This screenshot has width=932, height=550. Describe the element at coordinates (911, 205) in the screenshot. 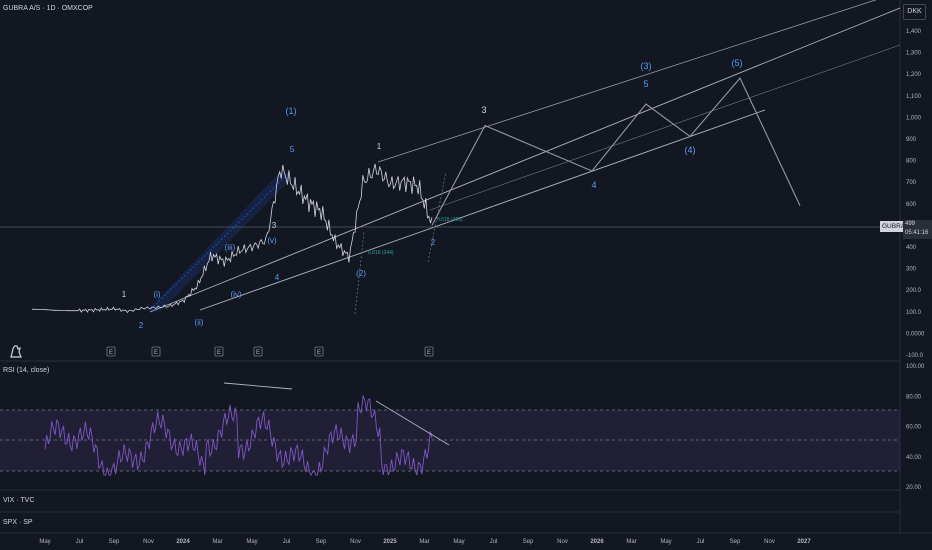

I see `price-tick-label: 600` at that location.